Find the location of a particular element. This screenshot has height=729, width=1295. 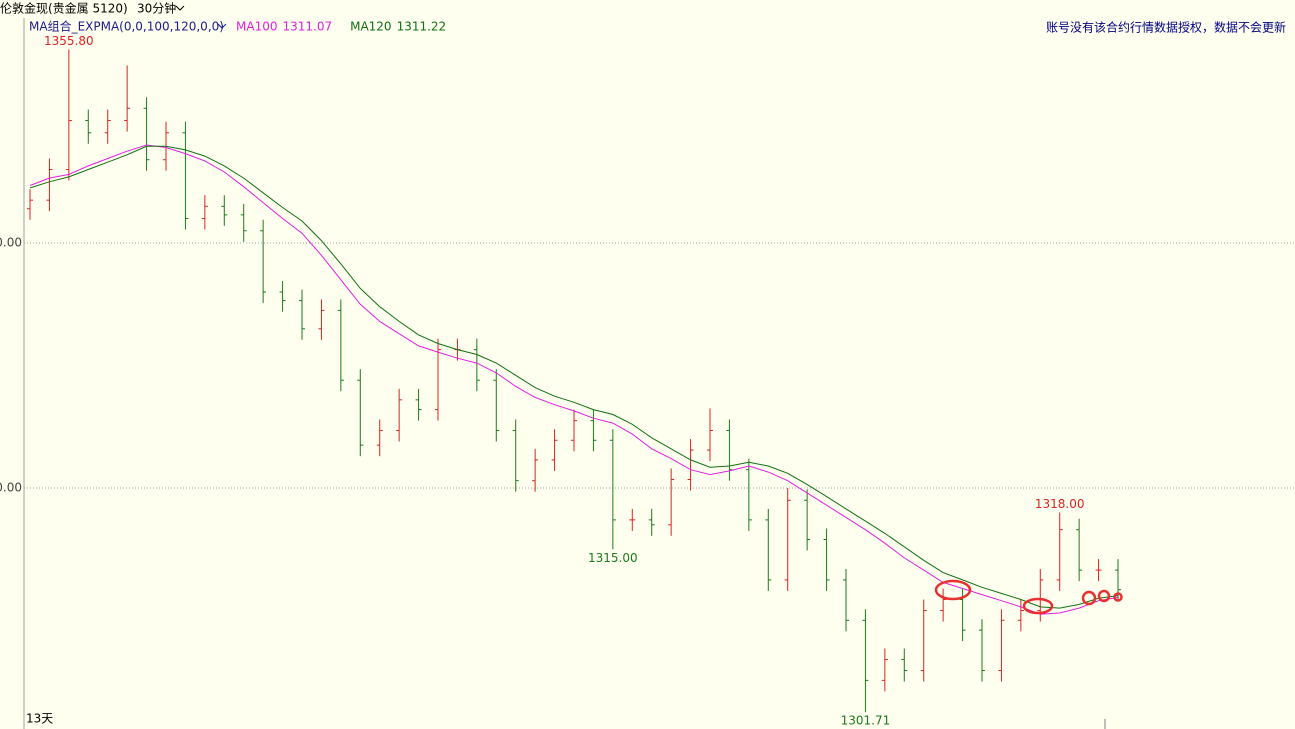

period: 30分钟 is located at coordinates (156, 8).